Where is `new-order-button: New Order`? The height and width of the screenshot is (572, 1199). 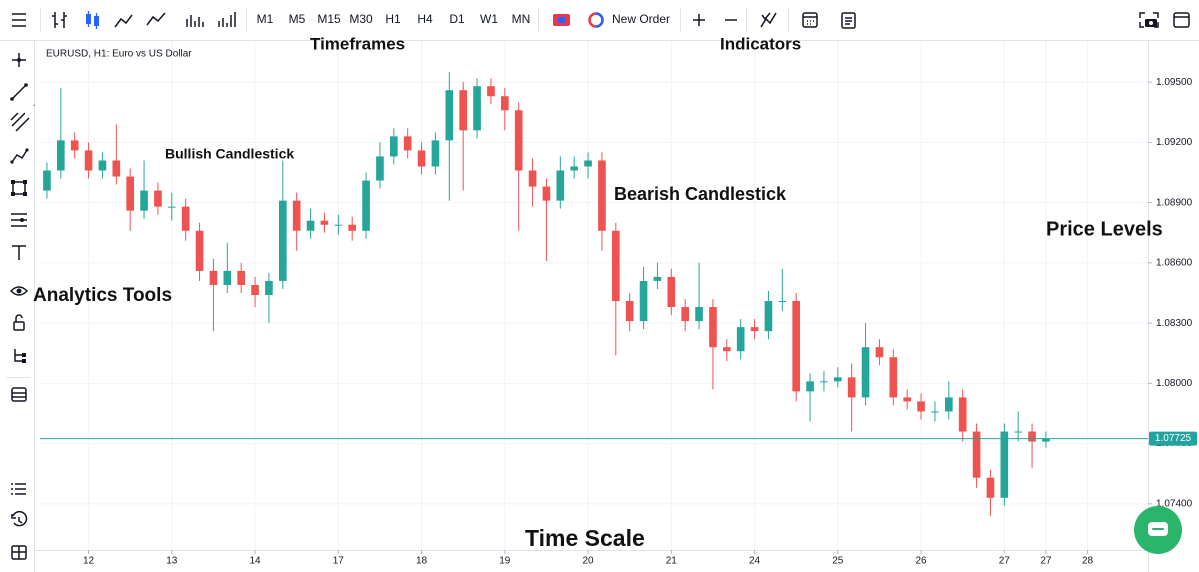 new-order-button: New Order is located at coordinates (629, 20).